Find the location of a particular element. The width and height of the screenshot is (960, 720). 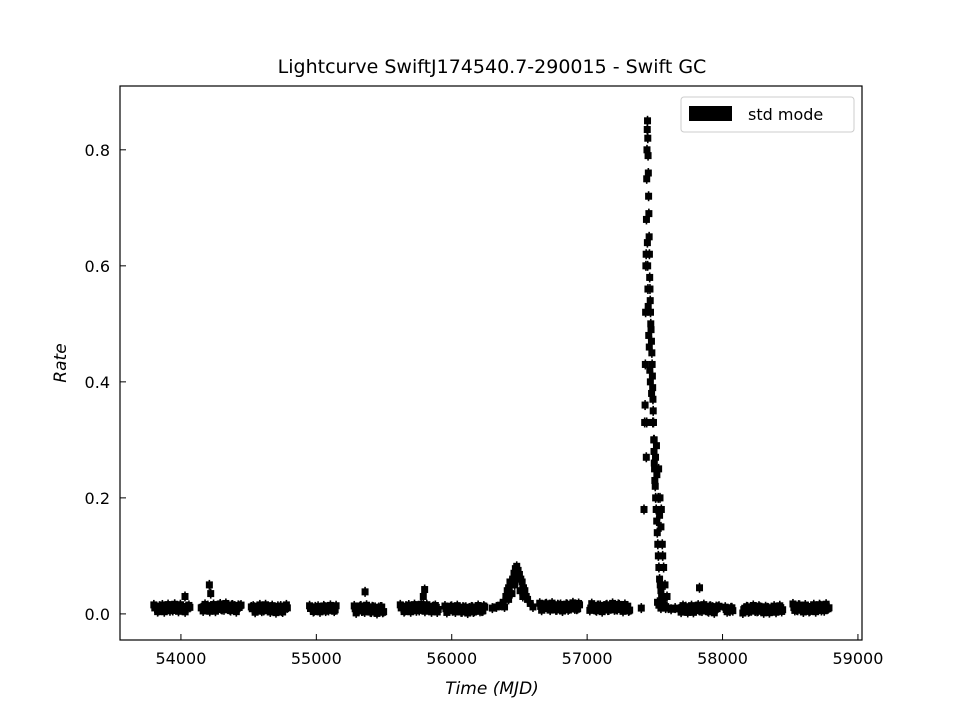

legend-label: std mode is located at coordinates (785, 114).